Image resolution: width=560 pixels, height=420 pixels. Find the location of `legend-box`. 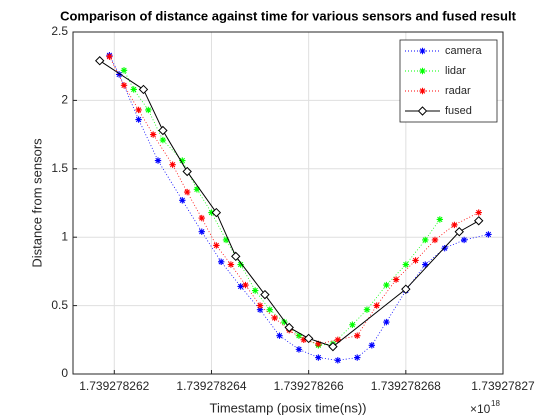

legend-box is located at coordinates (448, 81).